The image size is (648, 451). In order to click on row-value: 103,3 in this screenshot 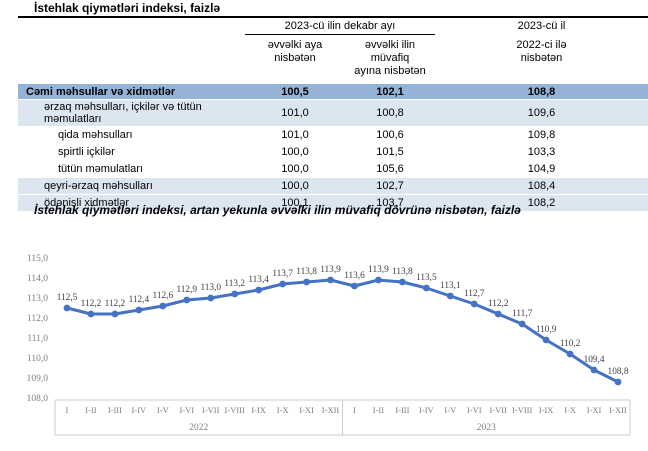, I will do `click(541, 152)`.